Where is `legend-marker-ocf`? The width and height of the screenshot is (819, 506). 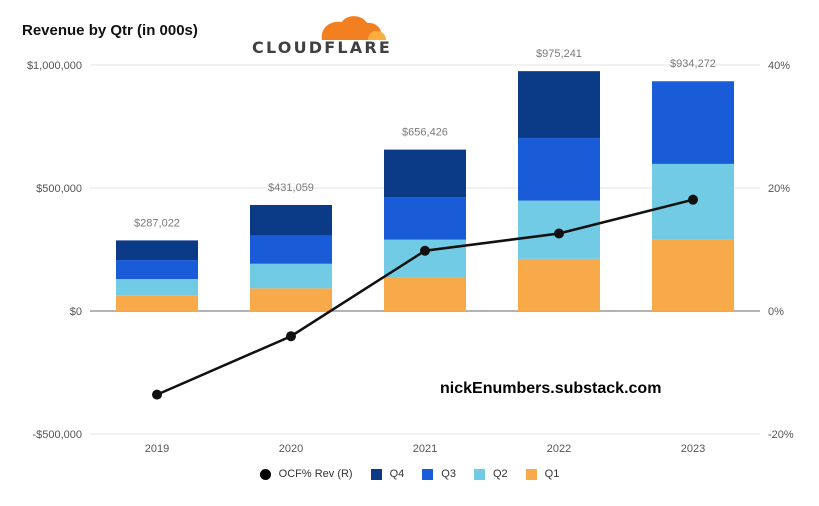
legend-marker-ocf is located at coordinates (265, 474).